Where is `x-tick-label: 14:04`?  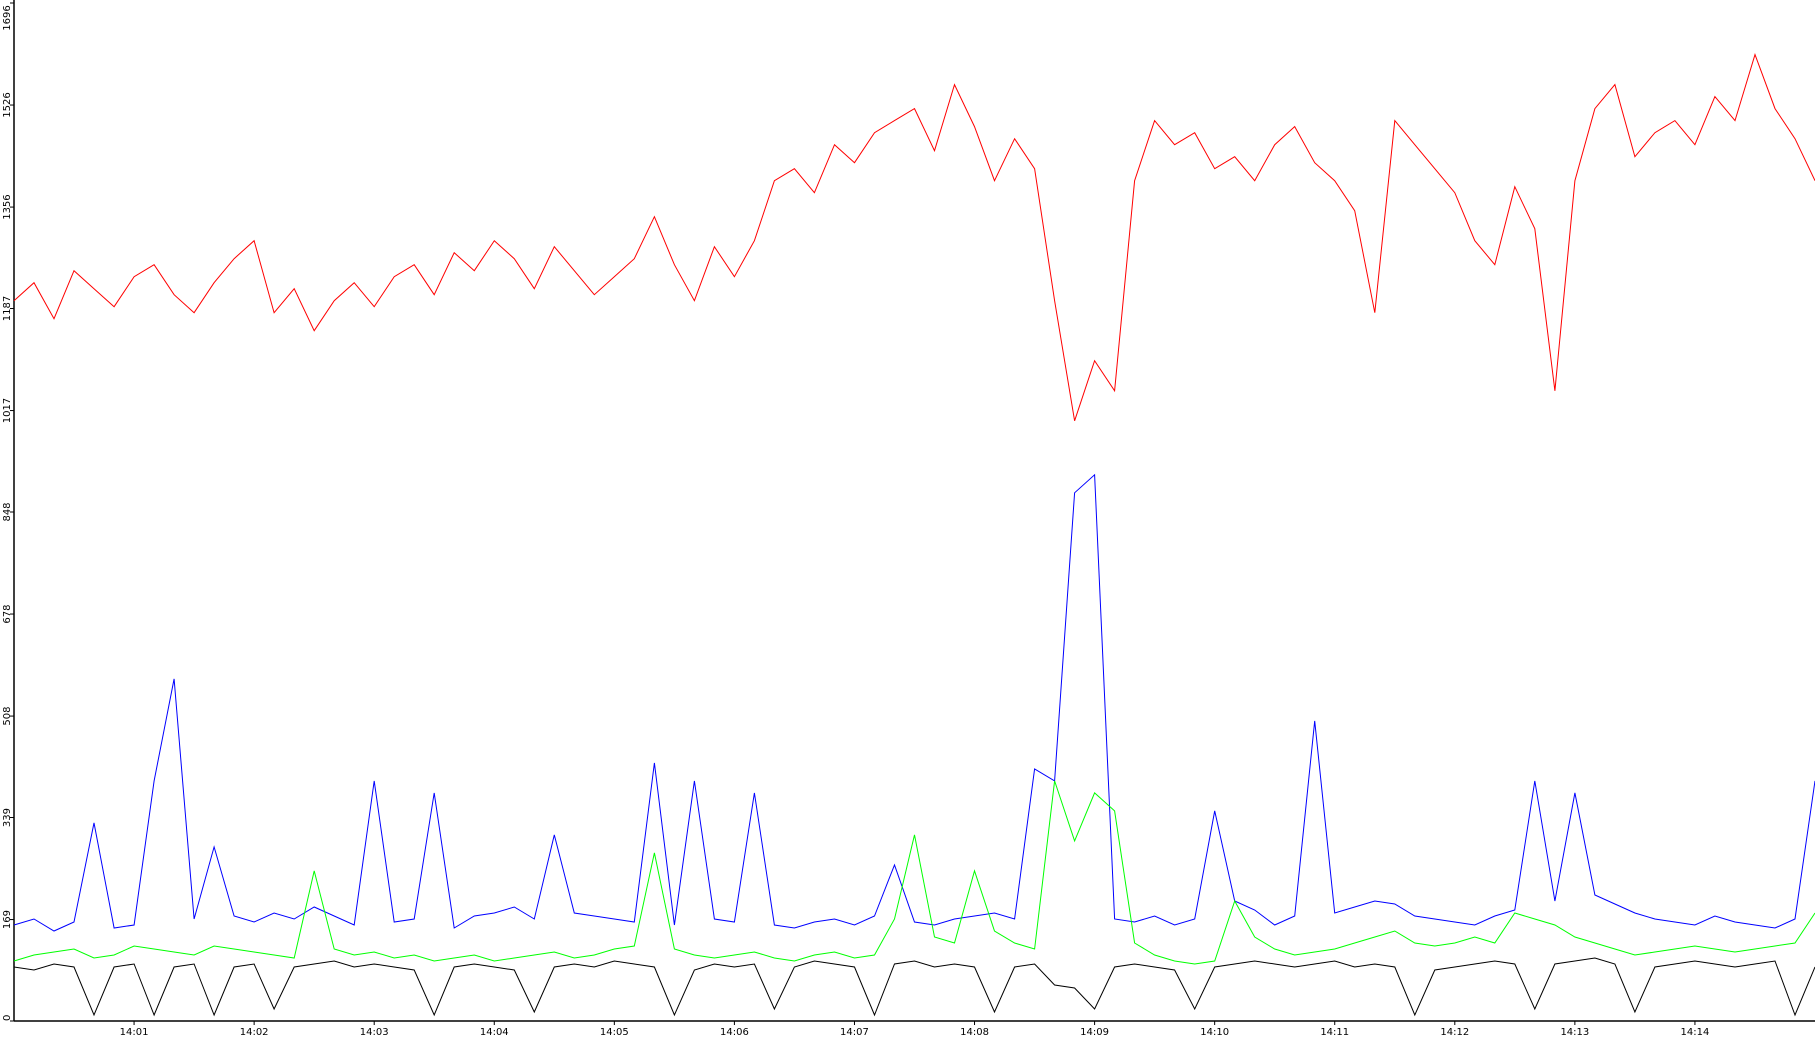
x-tick-label: 14:04 is located at coordinates (494, 1032).